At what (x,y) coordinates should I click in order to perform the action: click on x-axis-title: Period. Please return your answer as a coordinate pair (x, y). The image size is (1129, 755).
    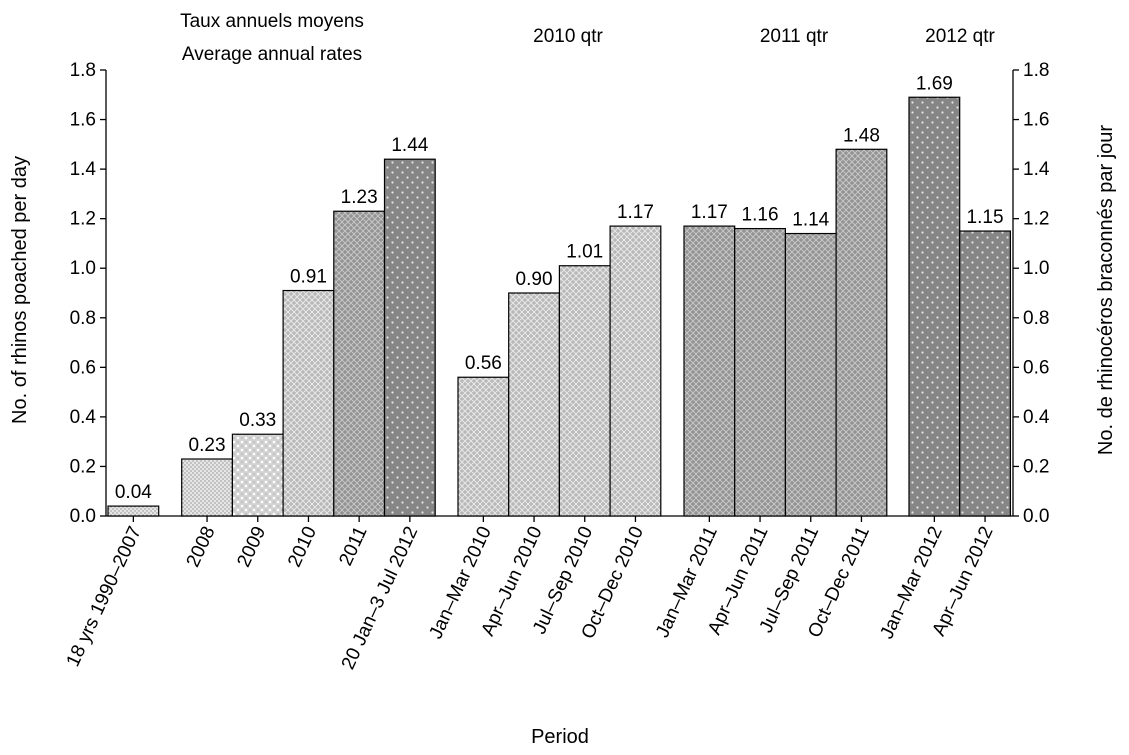
    Looking at the image, I should click on (560, 737).